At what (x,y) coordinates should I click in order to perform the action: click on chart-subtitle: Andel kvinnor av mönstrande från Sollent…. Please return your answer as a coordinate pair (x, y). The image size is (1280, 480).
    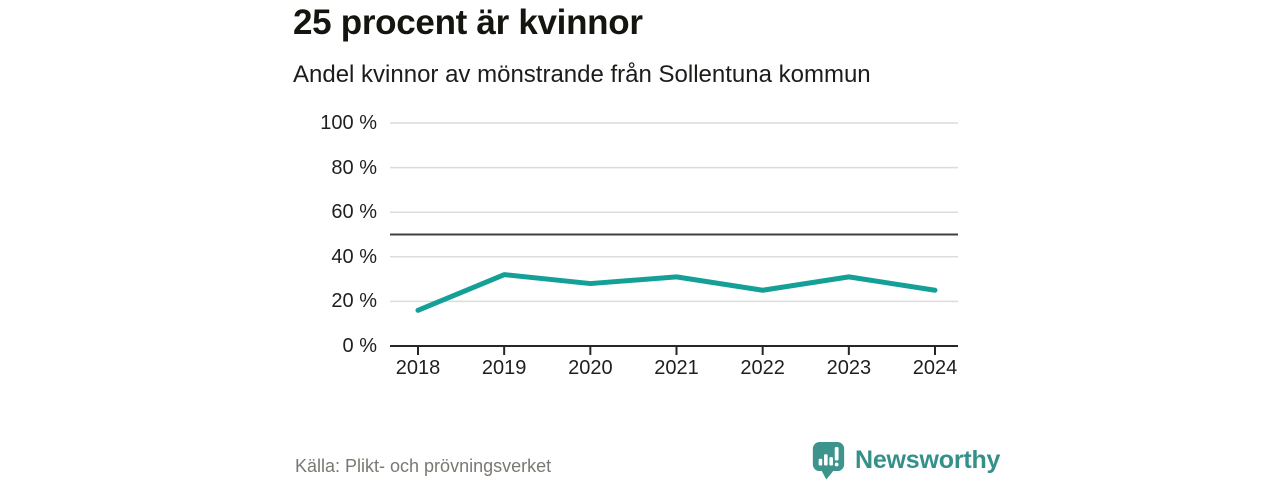
    Looking at the image, I should click on (582, 74).